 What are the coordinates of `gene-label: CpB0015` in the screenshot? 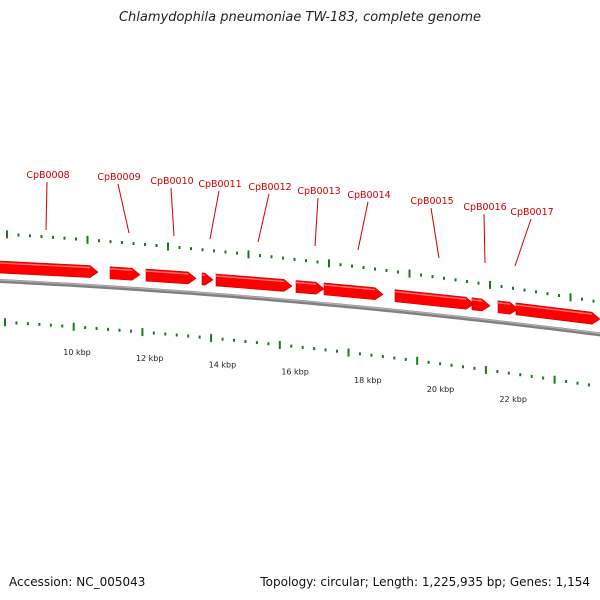 It's located at (431, 201).